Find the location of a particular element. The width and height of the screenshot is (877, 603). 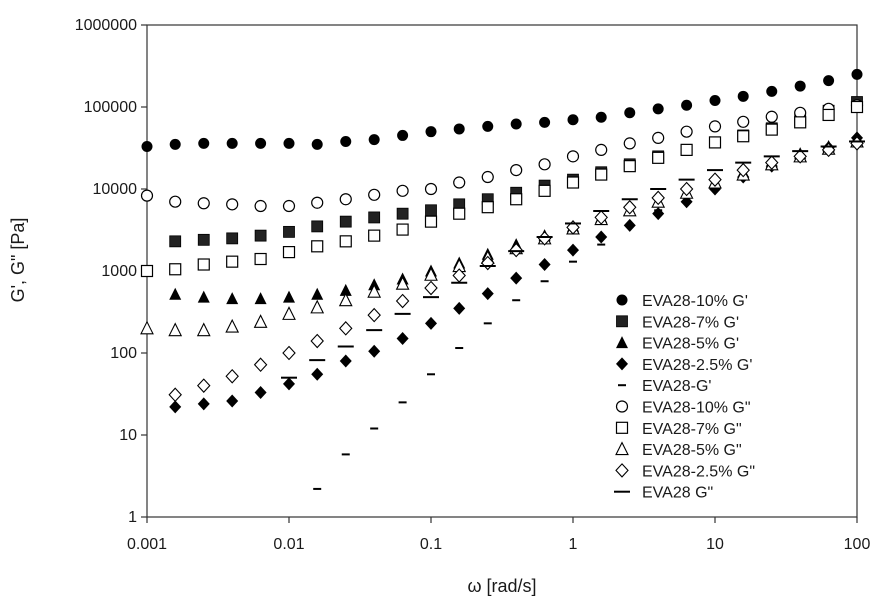

x-tick-label: 1 is located at coordinates (573, 544).